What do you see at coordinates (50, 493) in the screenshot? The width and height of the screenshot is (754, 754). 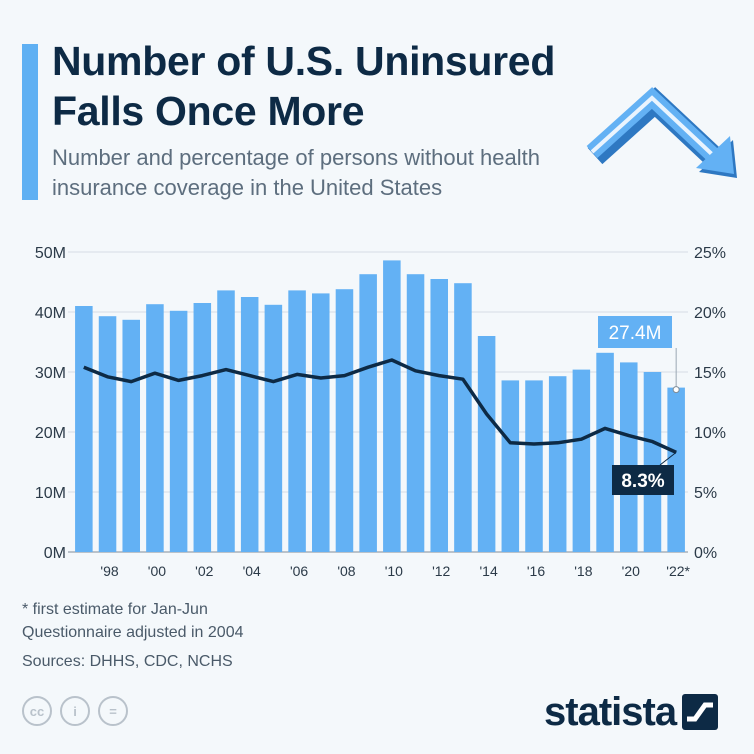 I see `y-left-tick-label: 10M` at bounding box center [50, 493].